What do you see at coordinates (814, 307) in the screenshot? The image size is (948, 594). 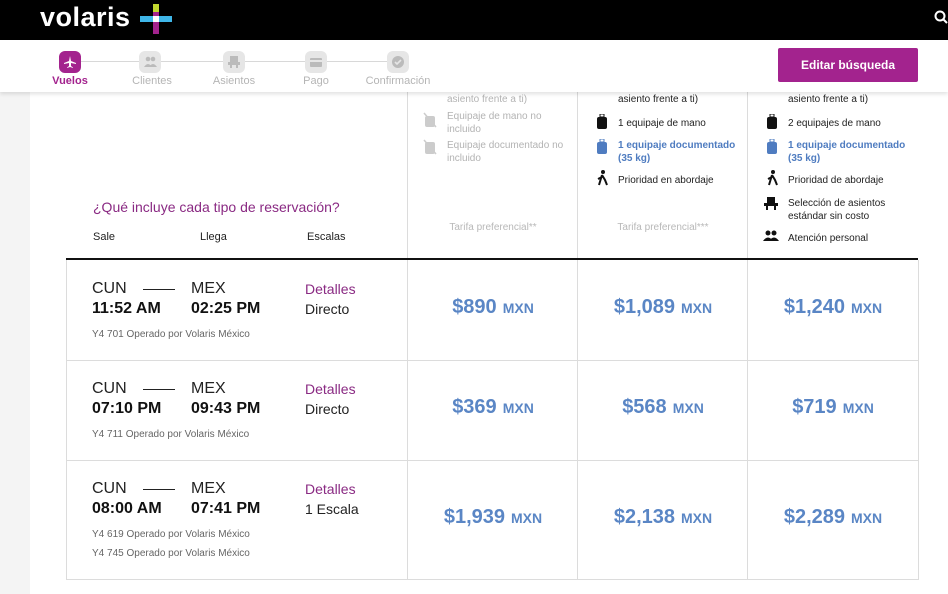 I see `price-amount: $1,240` at bounding box center [814, 307].